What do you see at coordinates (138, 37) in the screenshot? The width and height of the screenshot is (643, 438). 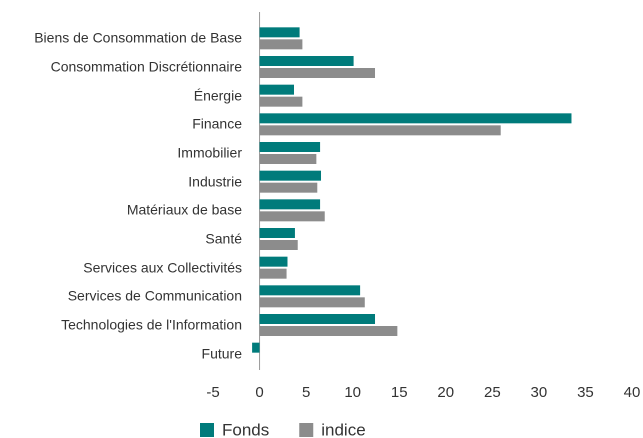 I see `category-label: Biens de Consommation de Base` at bounding box center [138, 37].